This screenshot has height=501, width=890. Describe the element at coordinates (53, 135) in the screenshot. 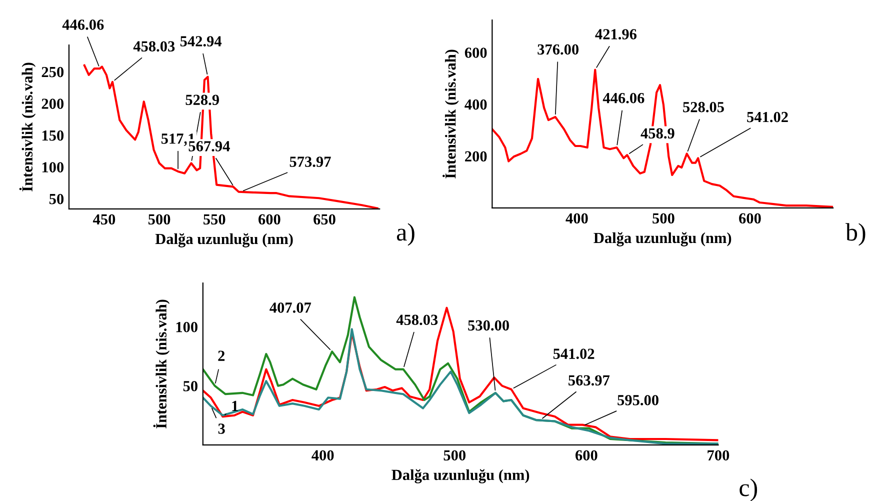

I see `y-tick-label: 150` at that location.